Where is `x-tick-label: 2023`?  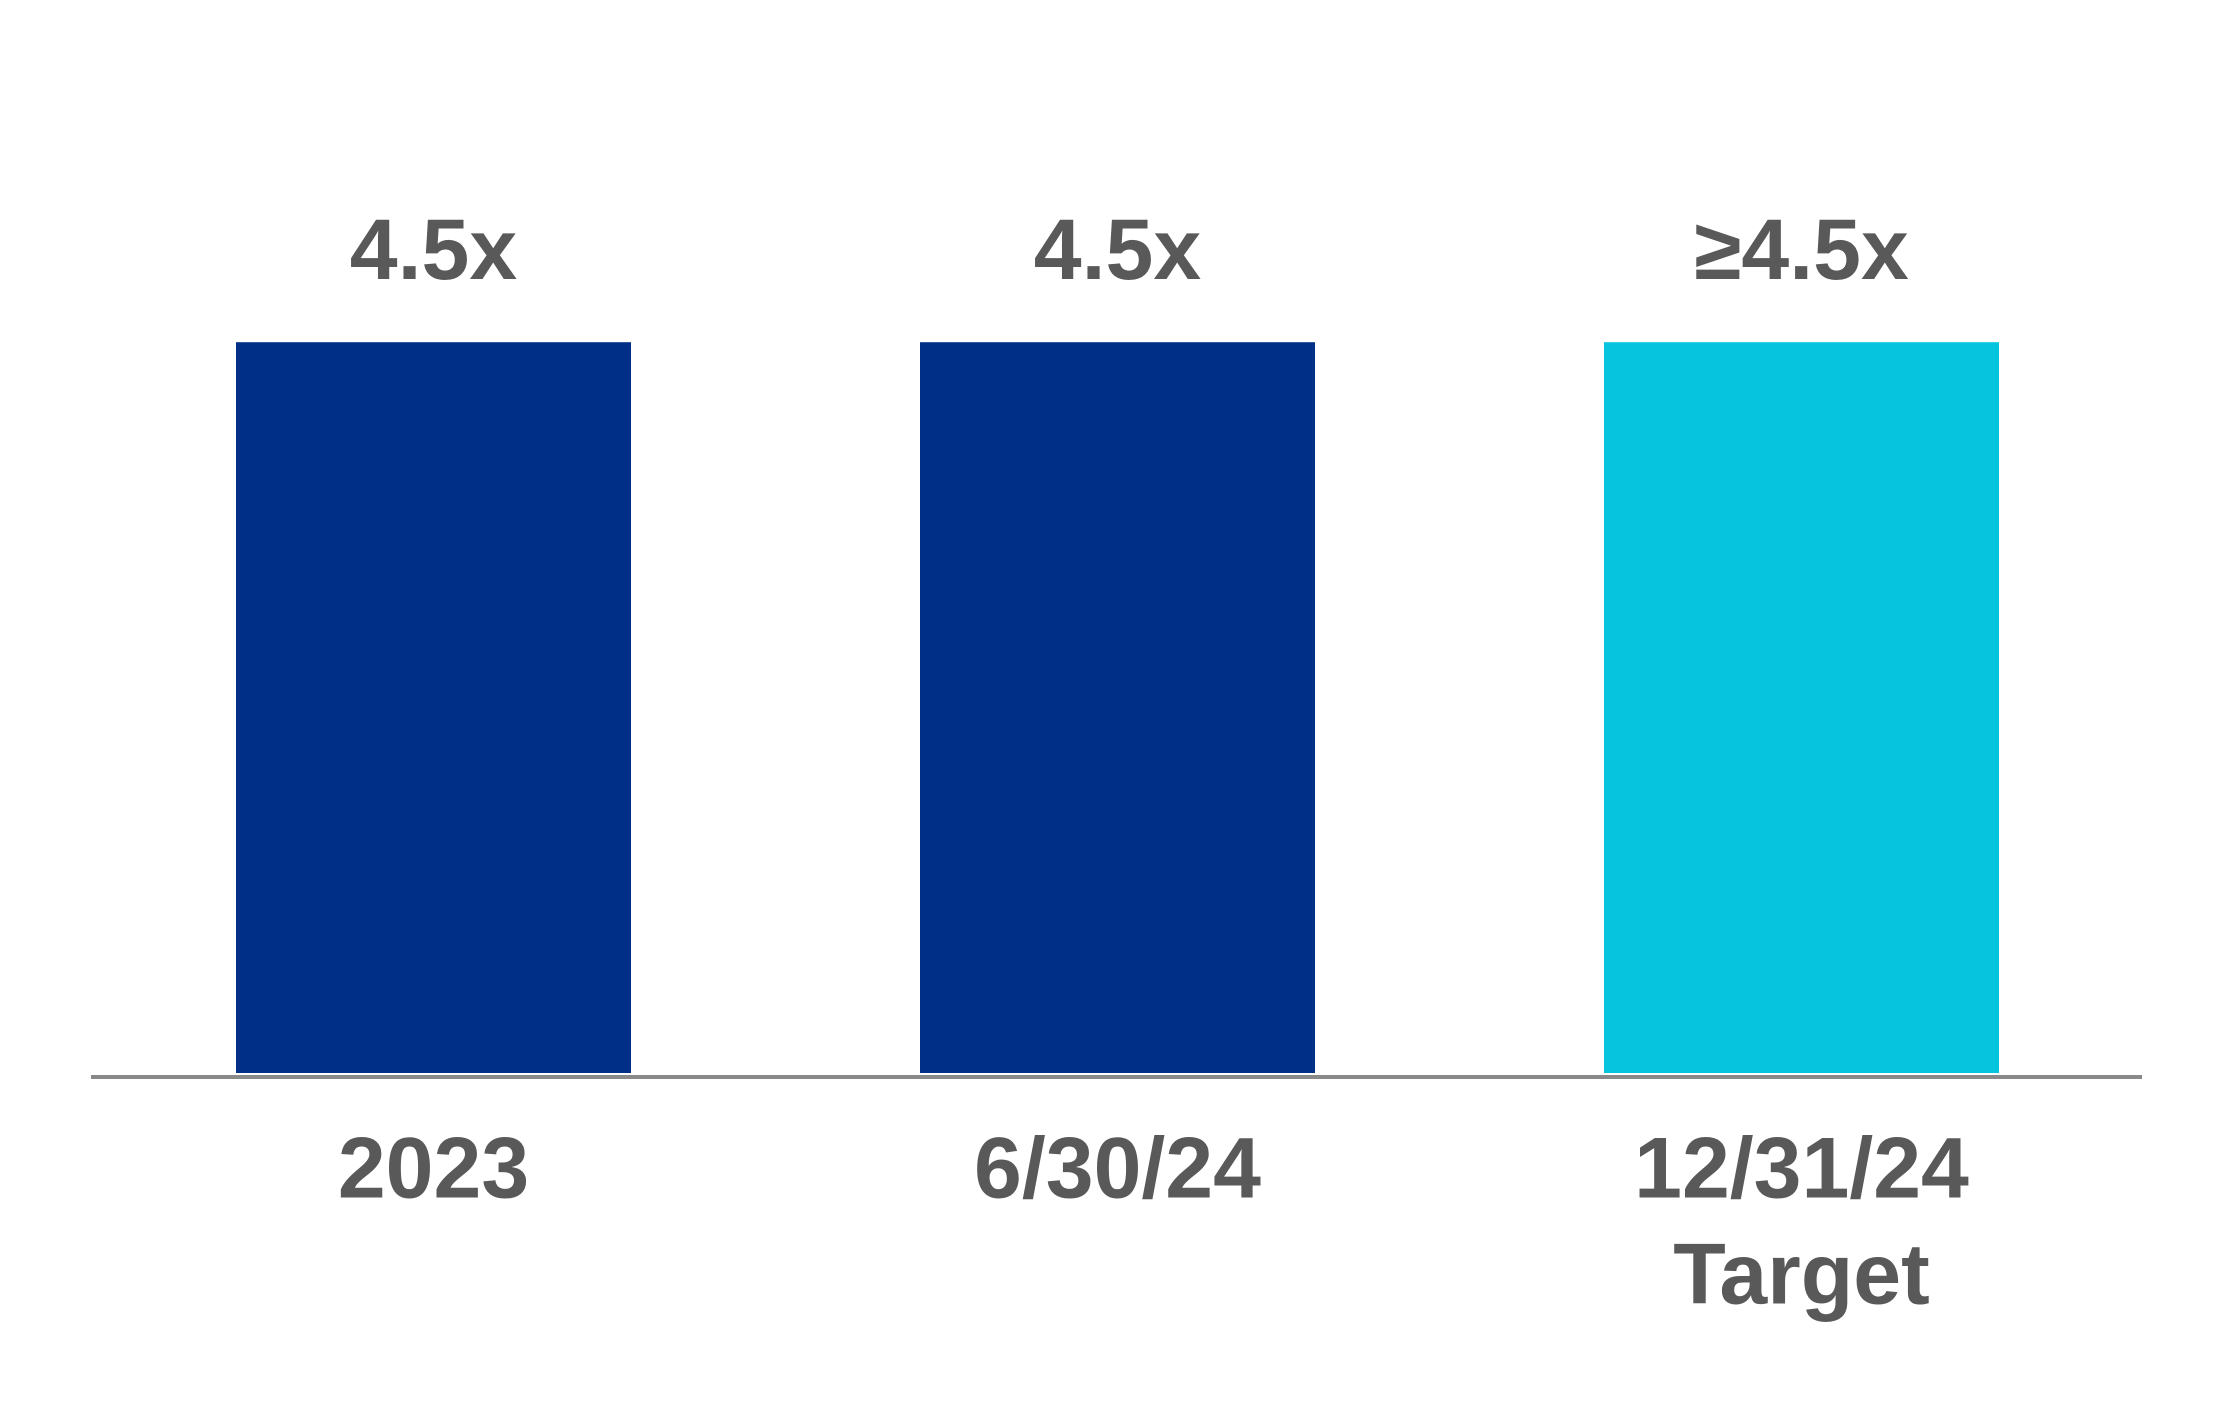
x-tick-label: 2023 is located at coordinates (433, 1169).